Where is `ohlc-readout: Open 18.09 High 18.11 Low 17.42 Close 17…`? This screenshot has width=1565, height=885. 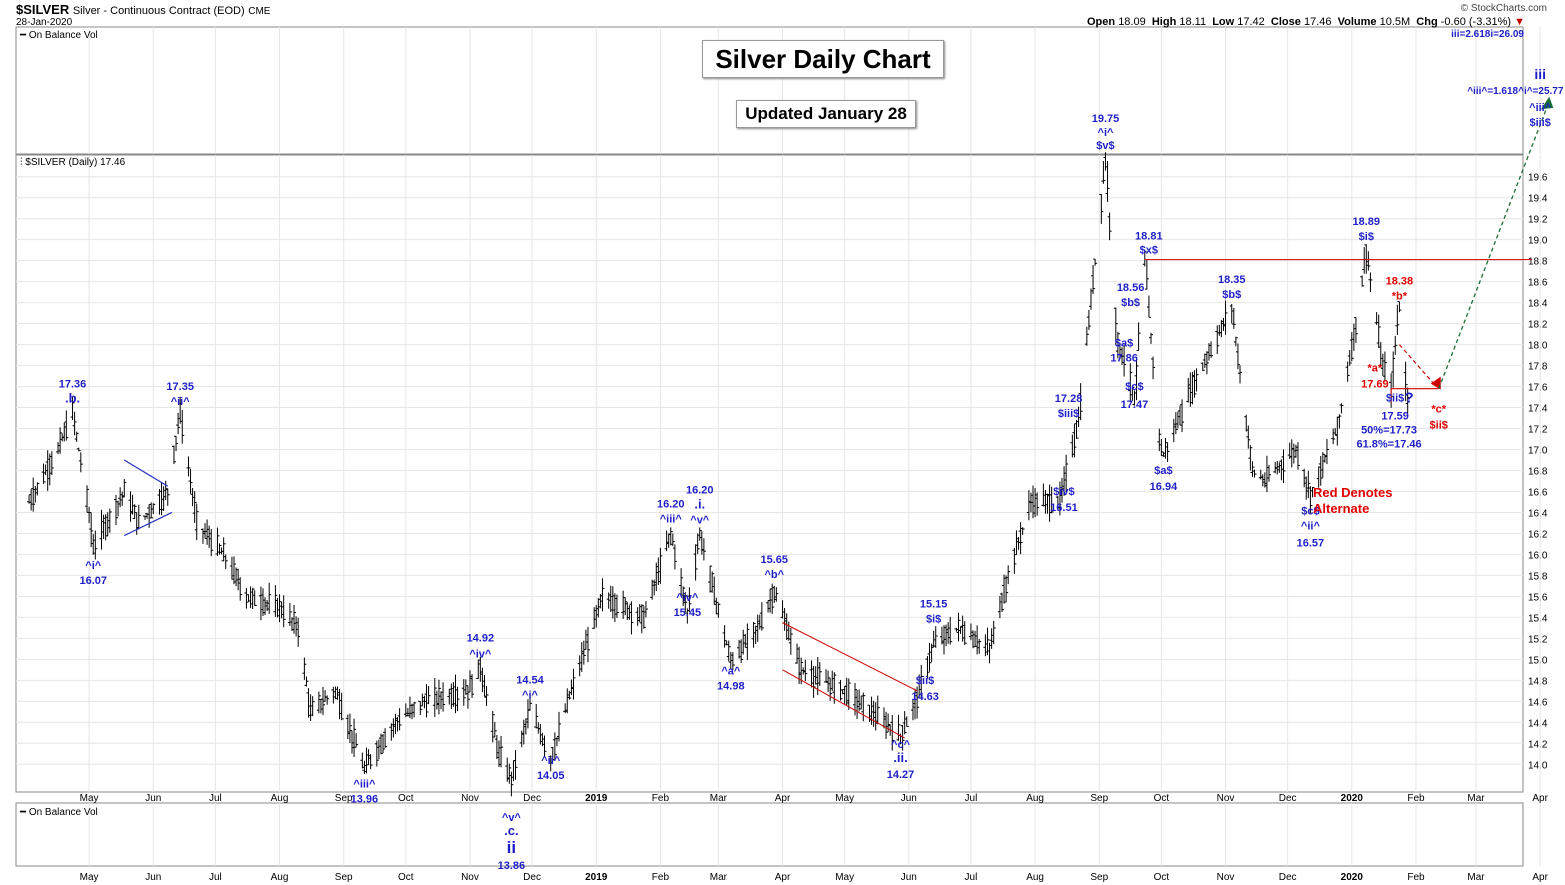
ohlc-readout: Open 18.09 High 18.11 Low 17.42 Close 17… is located at coordinates (1306, 22).